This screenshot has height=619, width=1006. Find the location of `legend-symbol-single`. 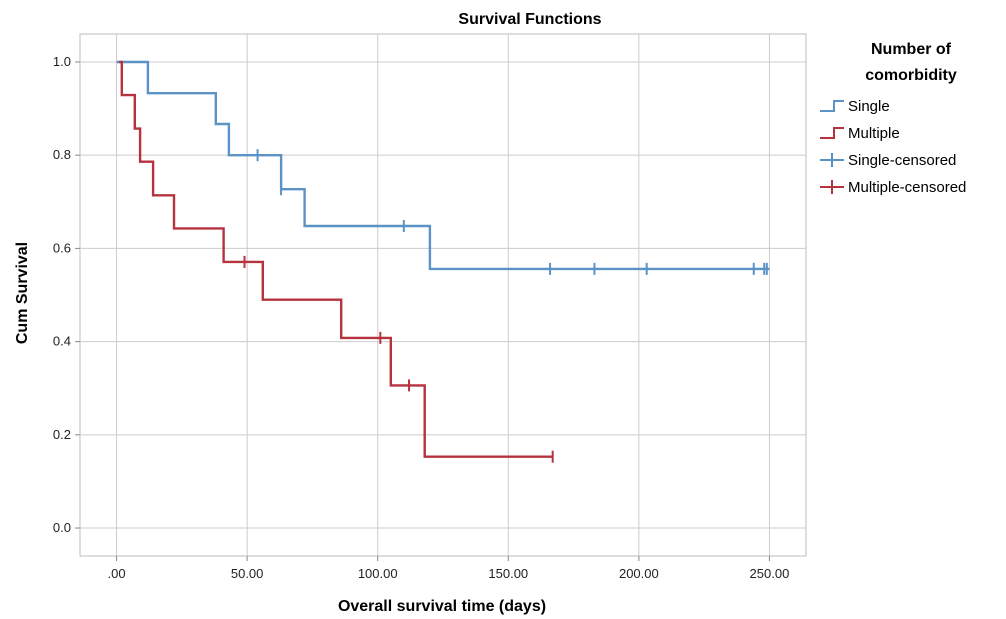

legend-symbol-single is located at coordinates (832, 106).